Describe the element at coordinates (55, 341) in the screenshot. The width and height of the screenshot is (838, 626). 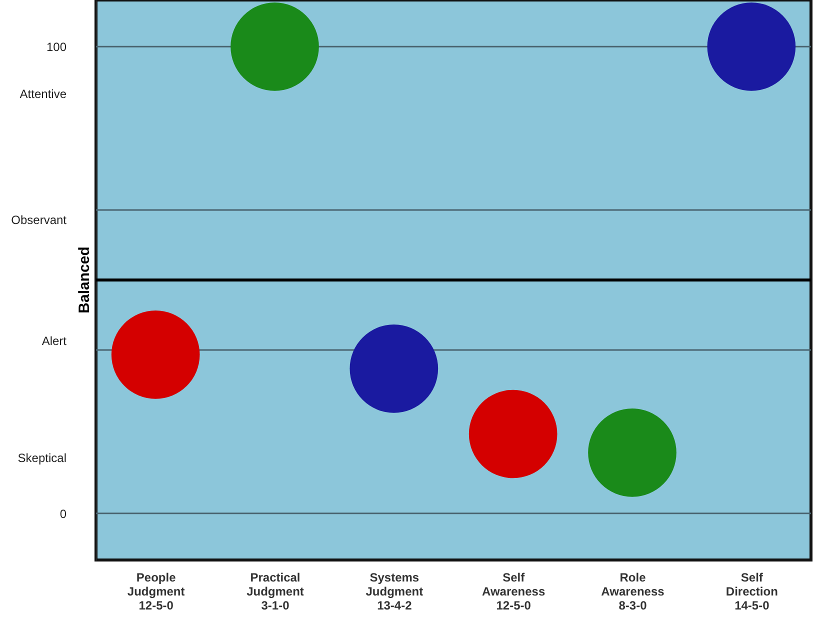
I see `y-tick-label: Alert` at that location.